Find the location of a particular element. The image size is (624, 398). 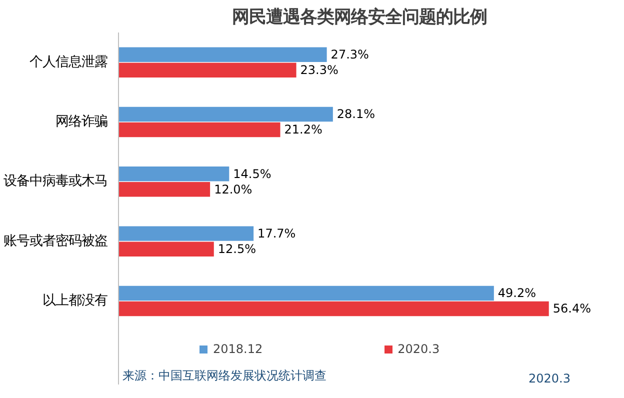

data-label: 21.2% is located at coordinates (303, 129).